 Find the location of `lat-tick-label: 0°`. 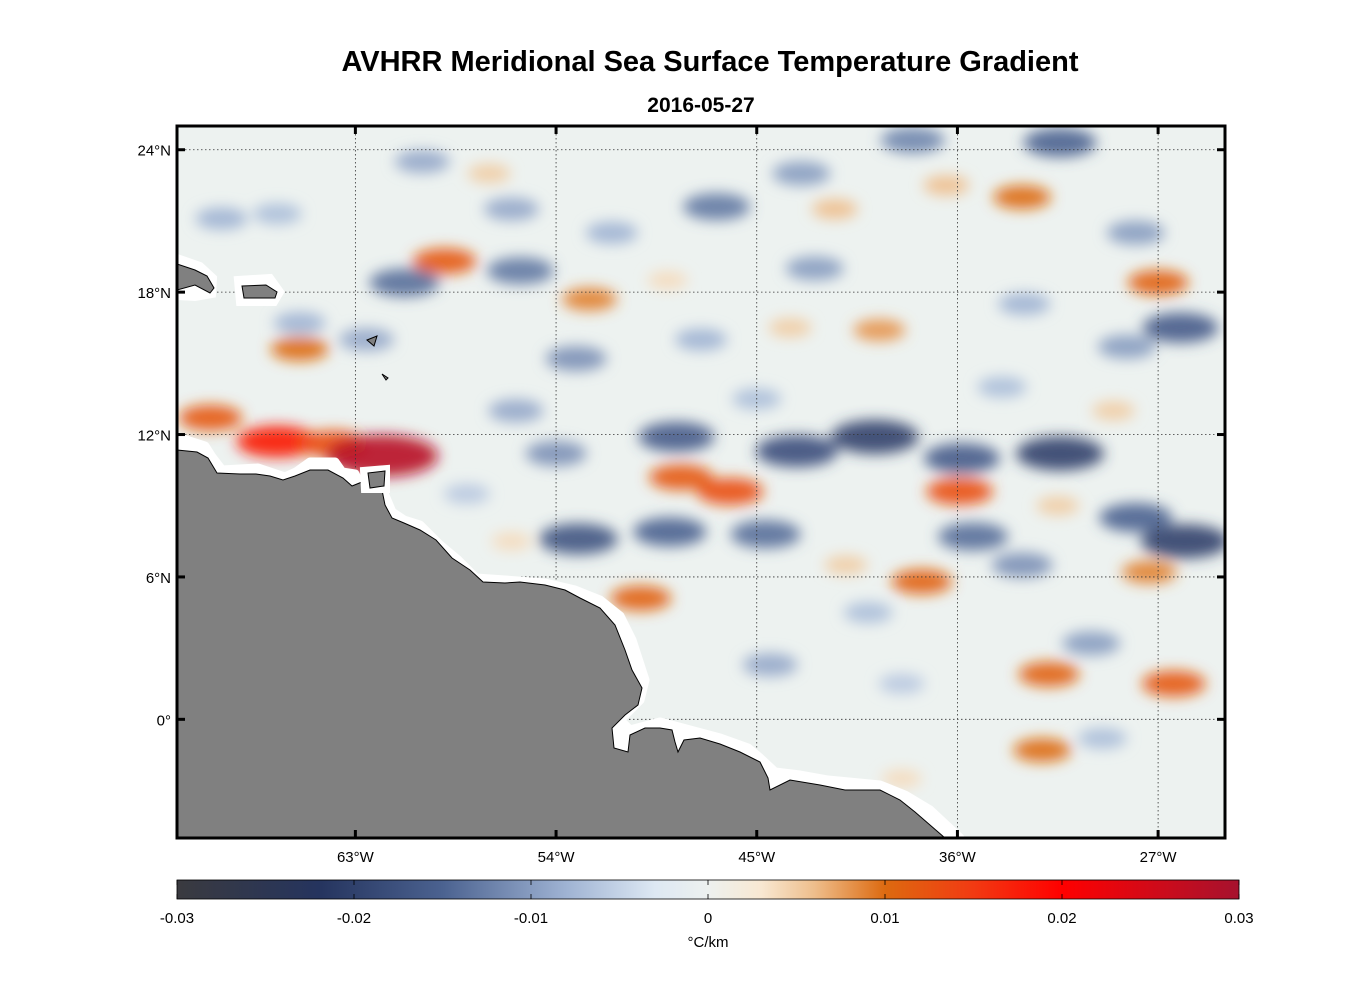

lat-tick-label: 0° is located at coordinates (164, 720).